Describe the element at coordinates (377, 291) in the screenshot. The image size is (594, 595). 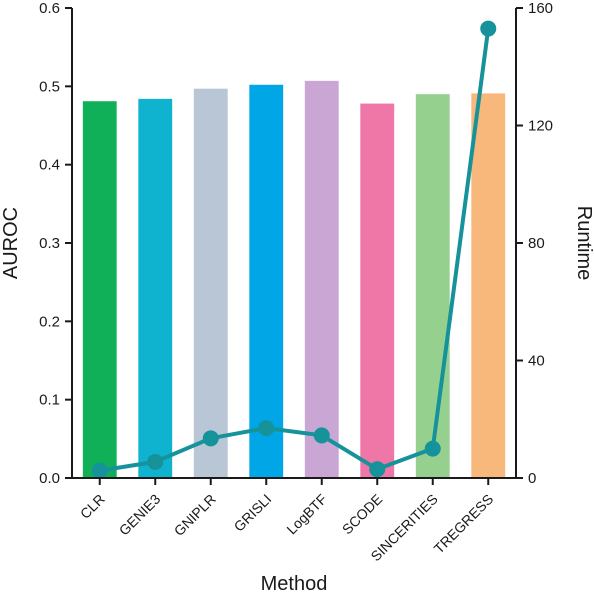
I see `bar-scode` at that location.